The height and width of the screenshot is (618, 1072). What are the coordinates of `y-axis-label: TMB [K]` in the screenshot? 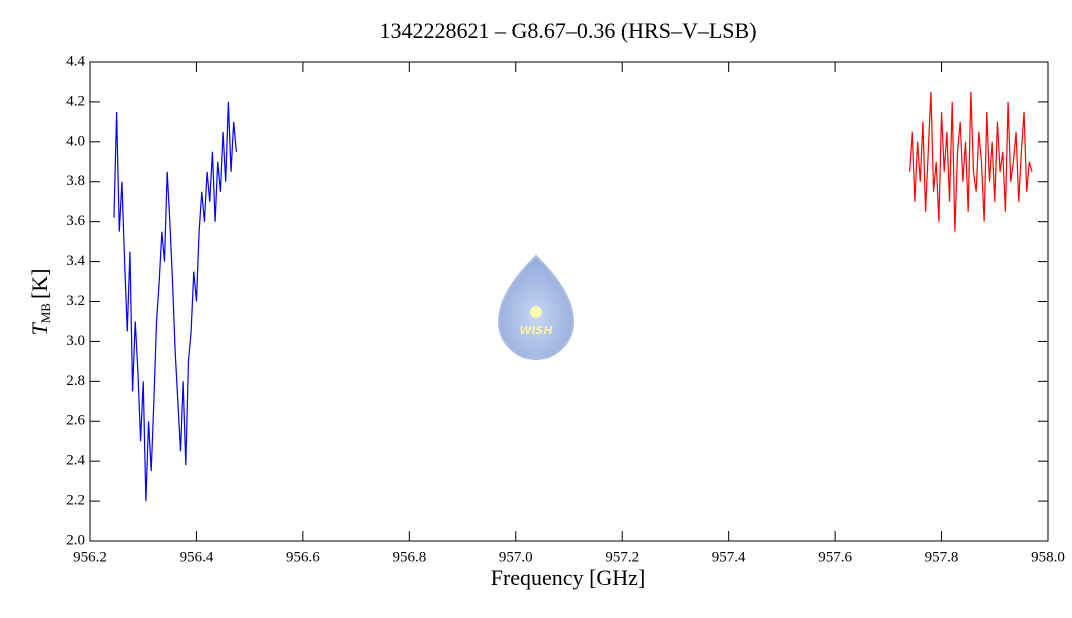 It's located at (40, 301).